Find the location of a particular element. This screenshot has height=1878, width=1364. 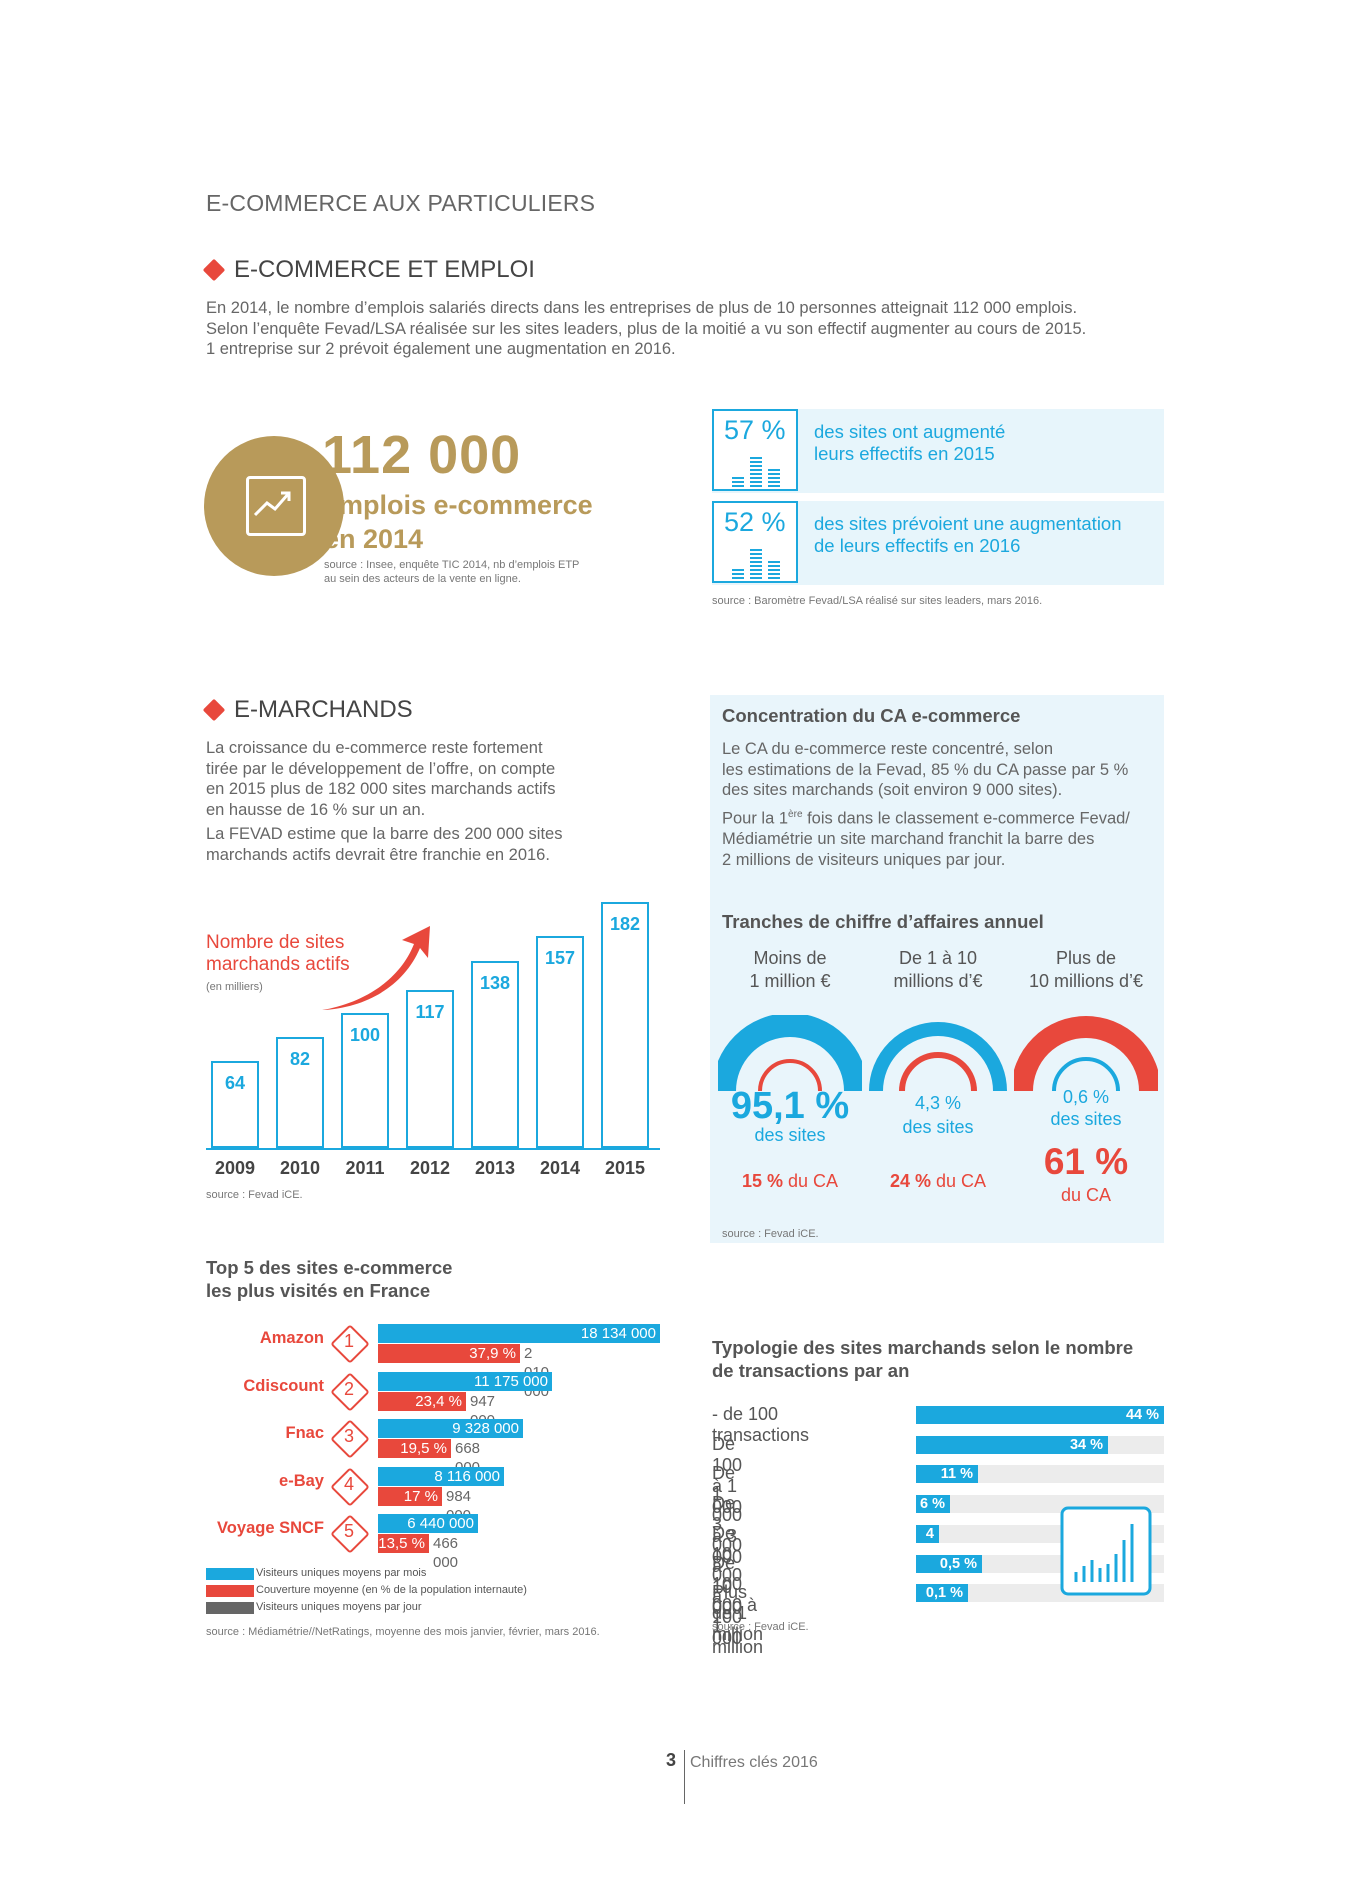

chart-x-label: 2014 is located at coordinates (560, 1168).